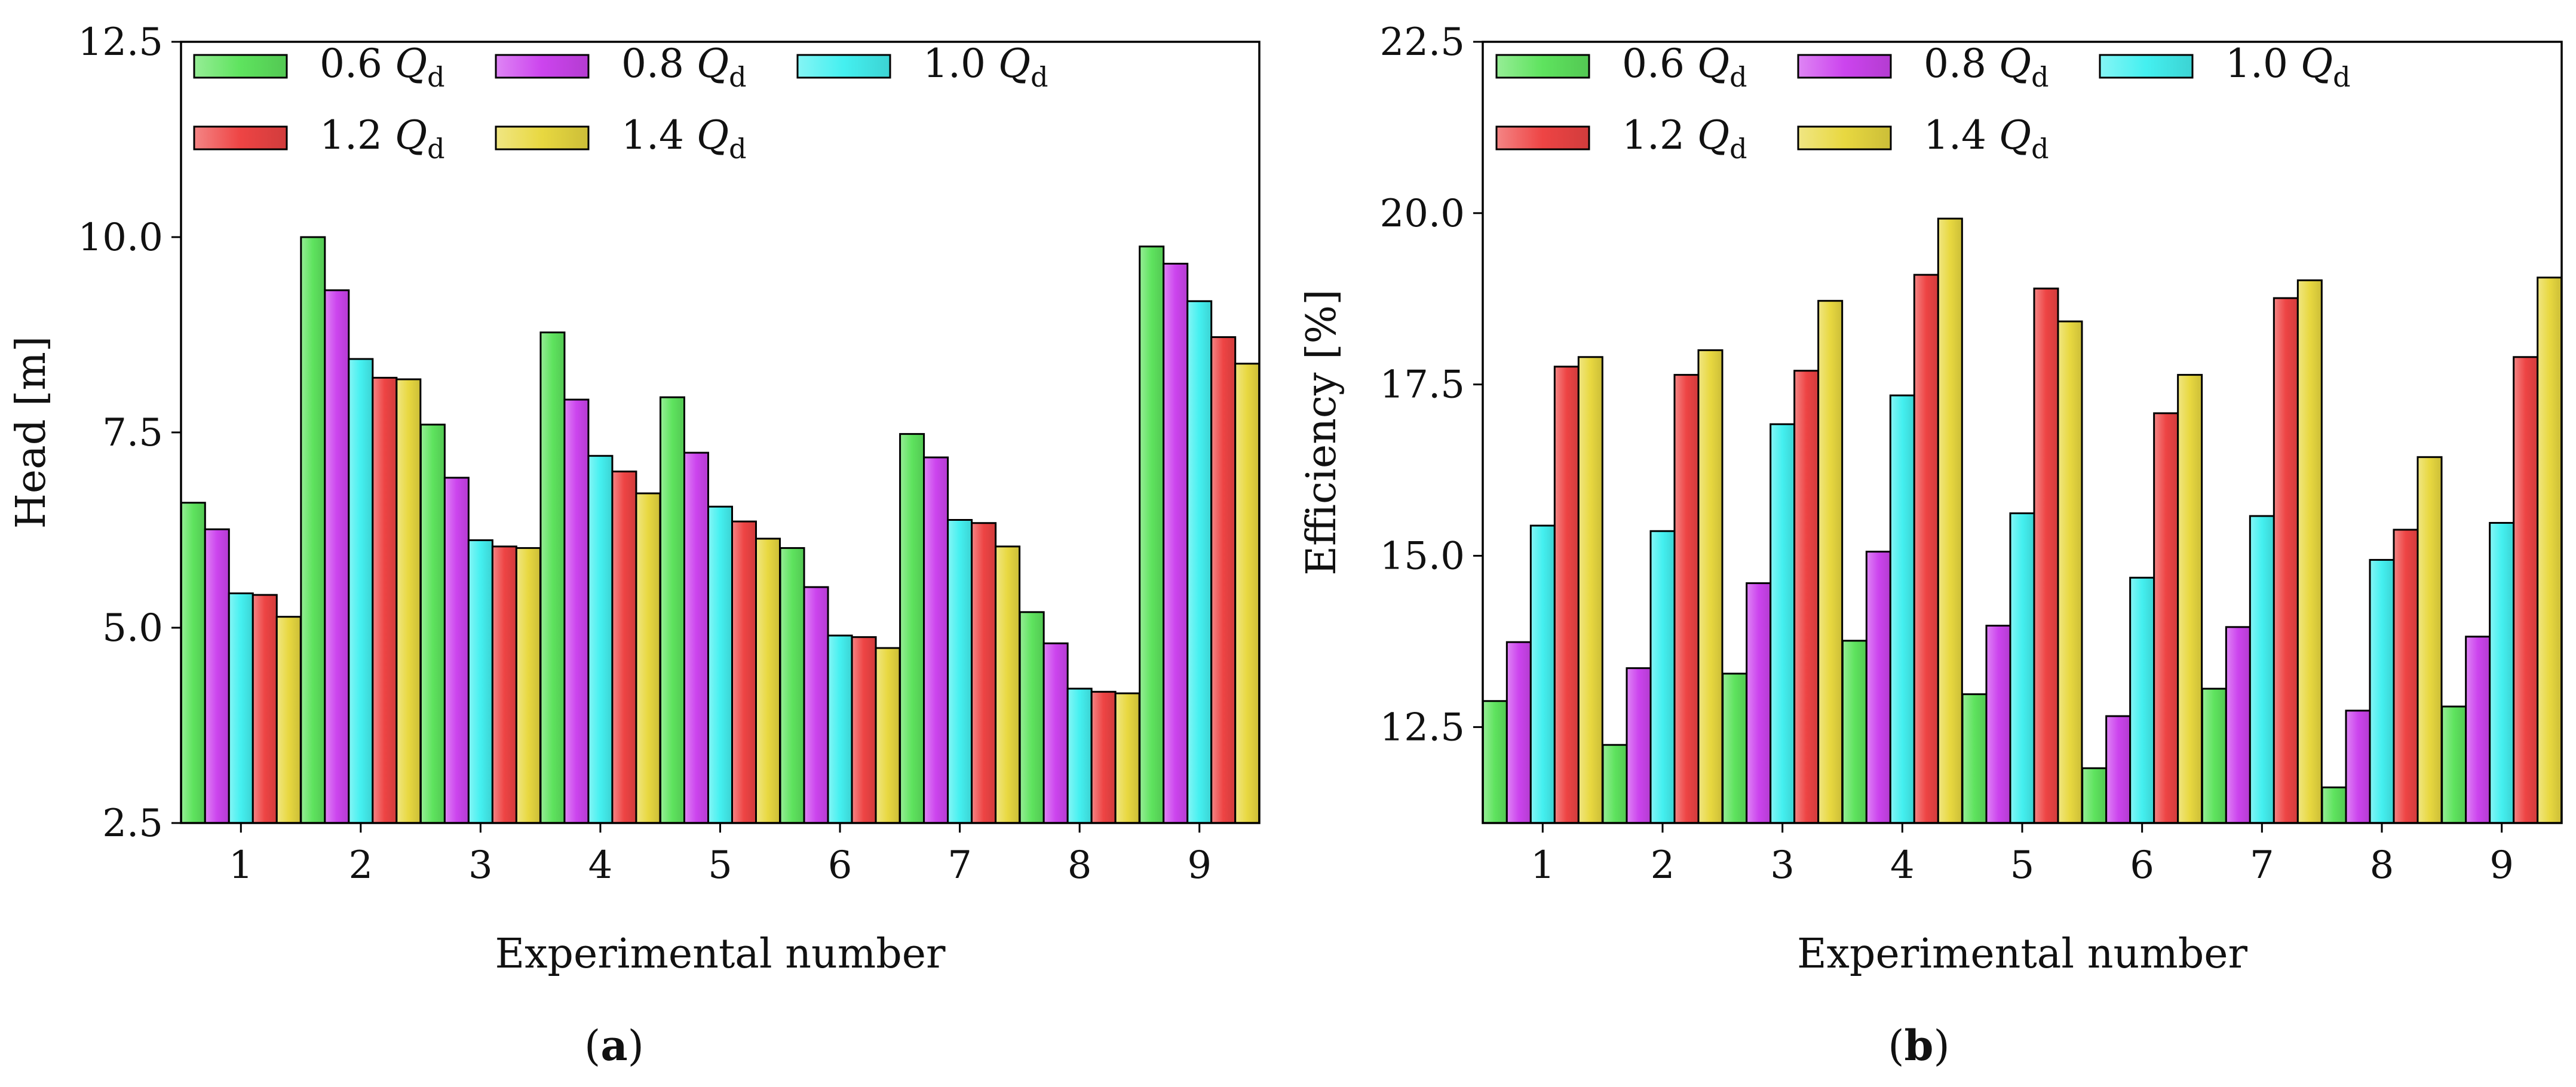 This screenshot has height=1087, width=2576. What do you see at coordinates (241, 865) in the screenshot?
I see `x-tick-label: 1` at bounding box center [241, 865].